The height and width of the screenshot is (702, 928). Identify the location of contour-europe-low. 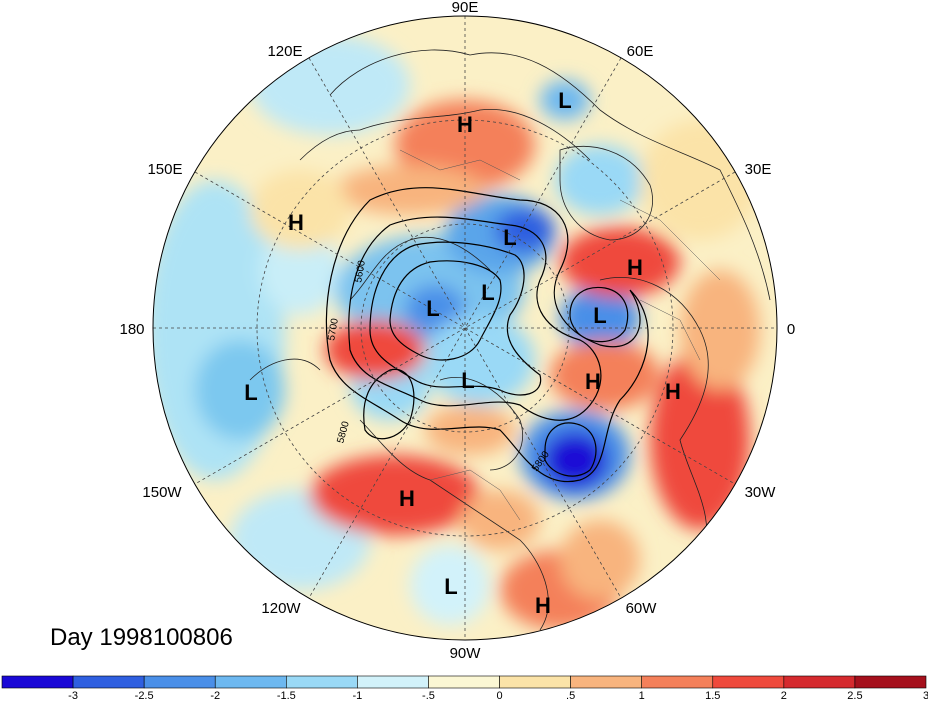
(599, 314).